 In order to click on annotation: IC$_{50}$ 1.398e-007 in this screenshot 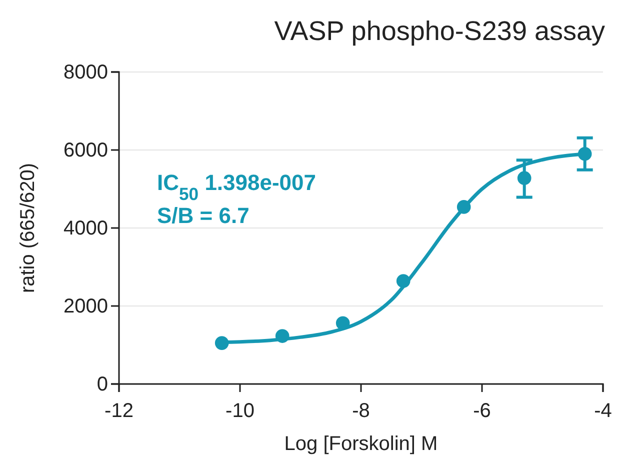, I will do `click(236, 187)`.